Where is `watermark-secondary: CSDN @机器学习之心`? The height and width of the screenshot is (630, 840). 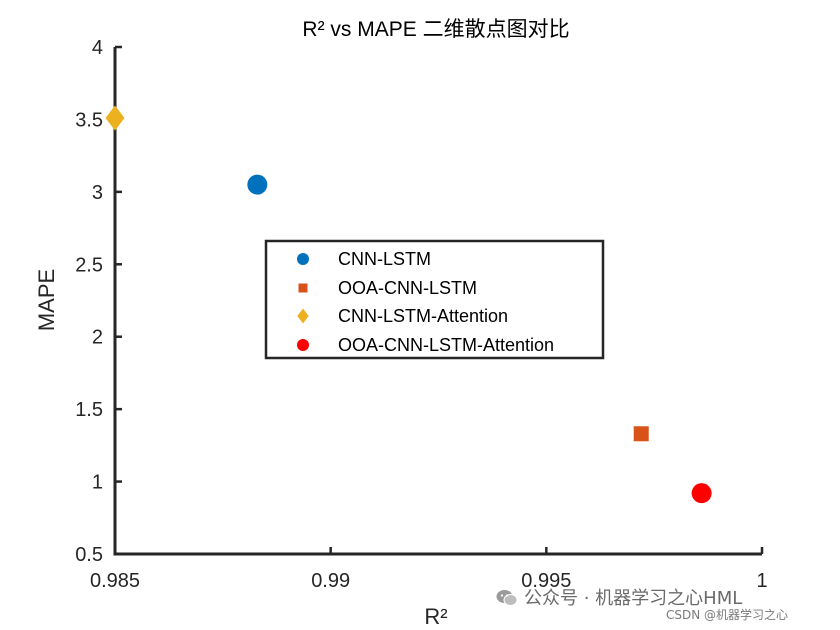 watermark-secondary: CSDN @机器学习之心 is located at coordinates (727, 615).